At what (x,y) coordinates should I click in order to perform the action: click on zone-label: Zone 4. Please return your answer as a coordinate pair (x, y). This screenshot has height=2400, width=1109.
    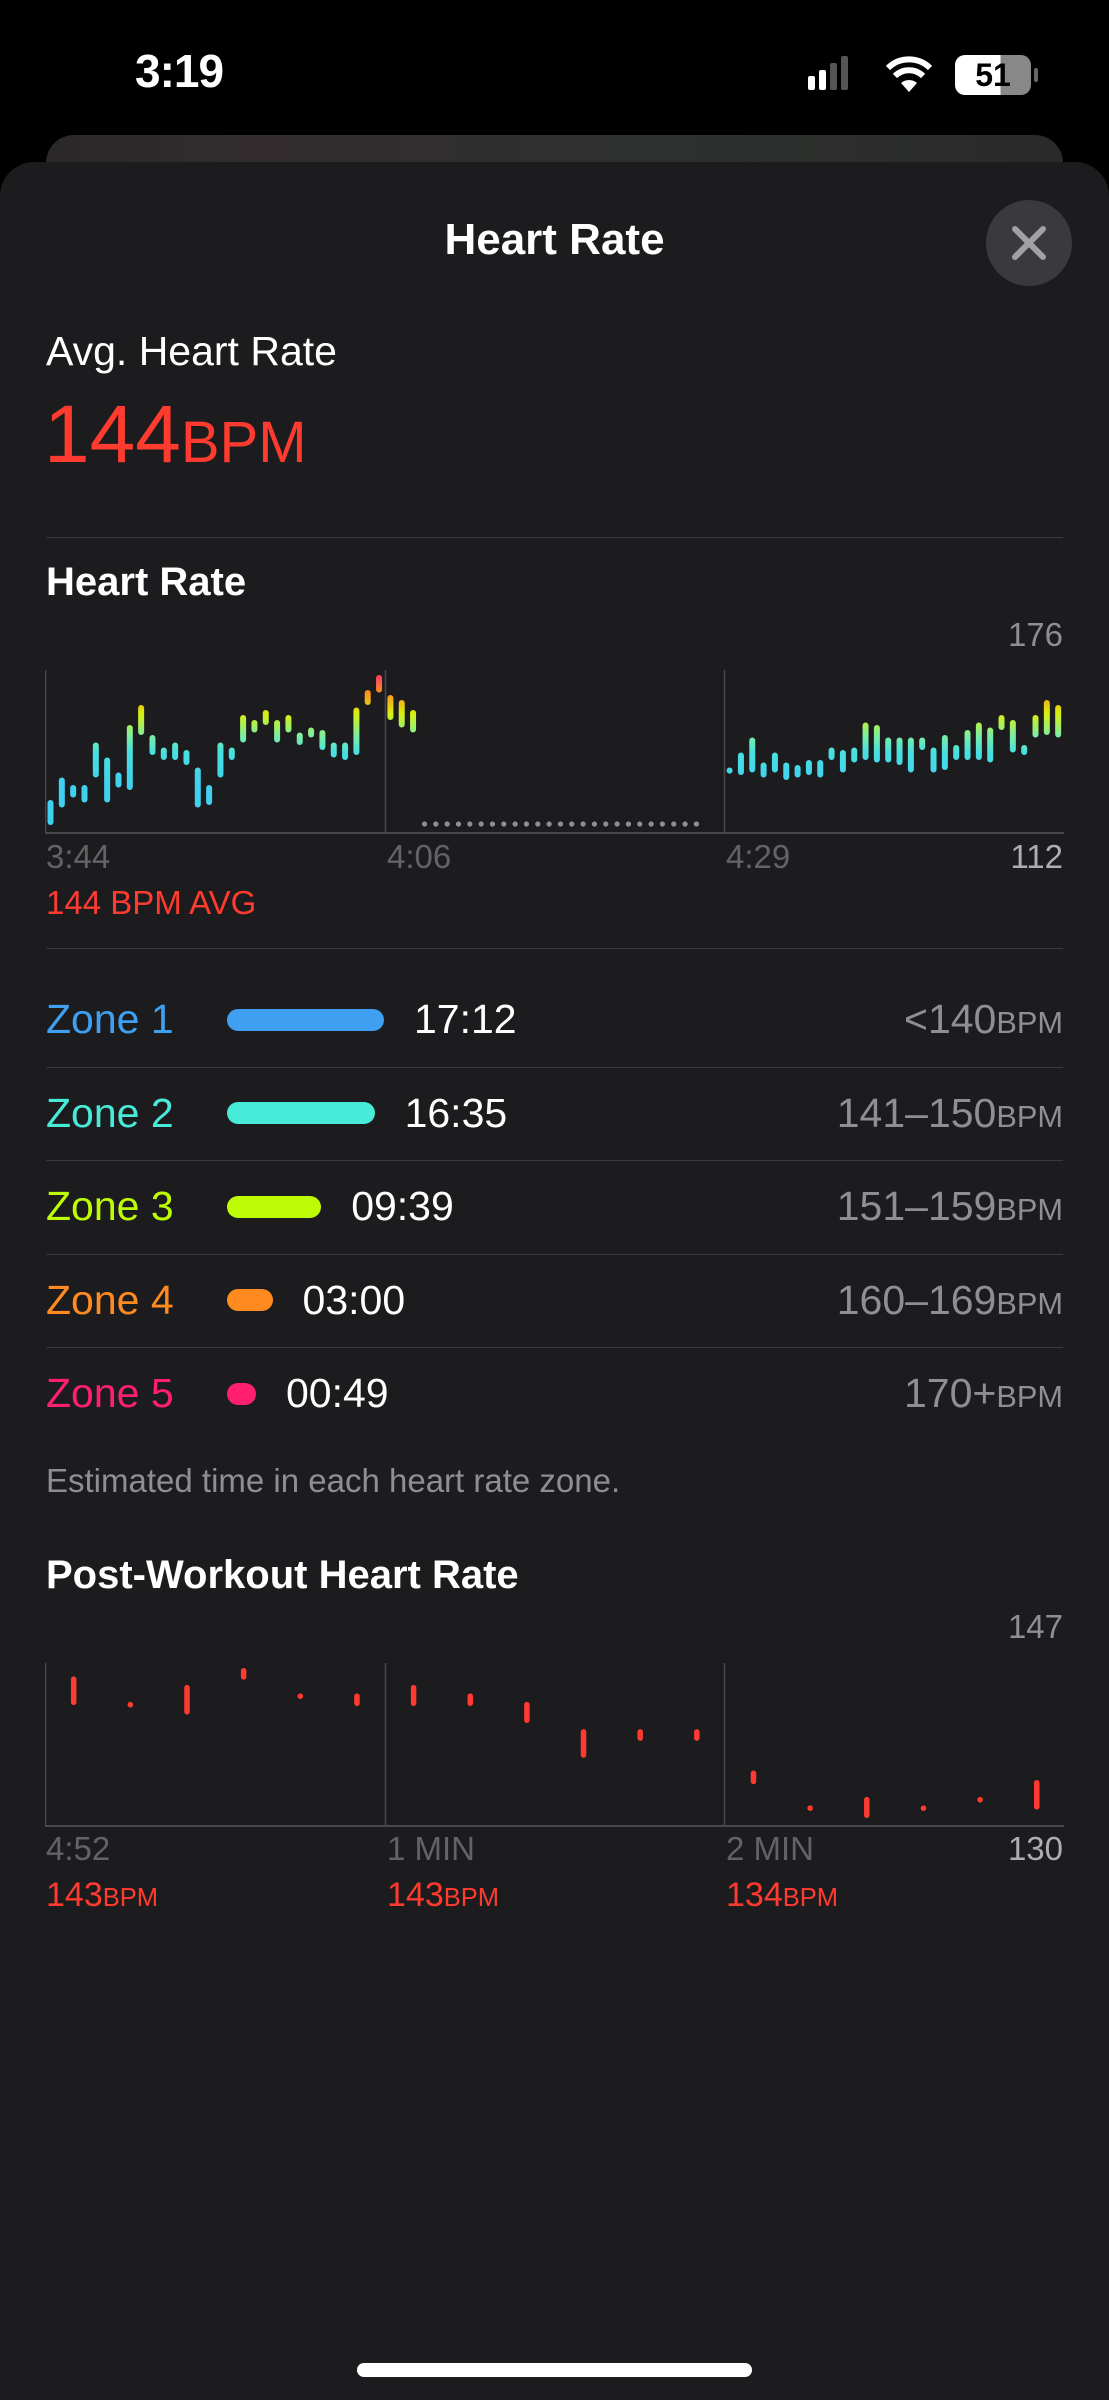
    Looking at the image, I should click on (110, 1299).